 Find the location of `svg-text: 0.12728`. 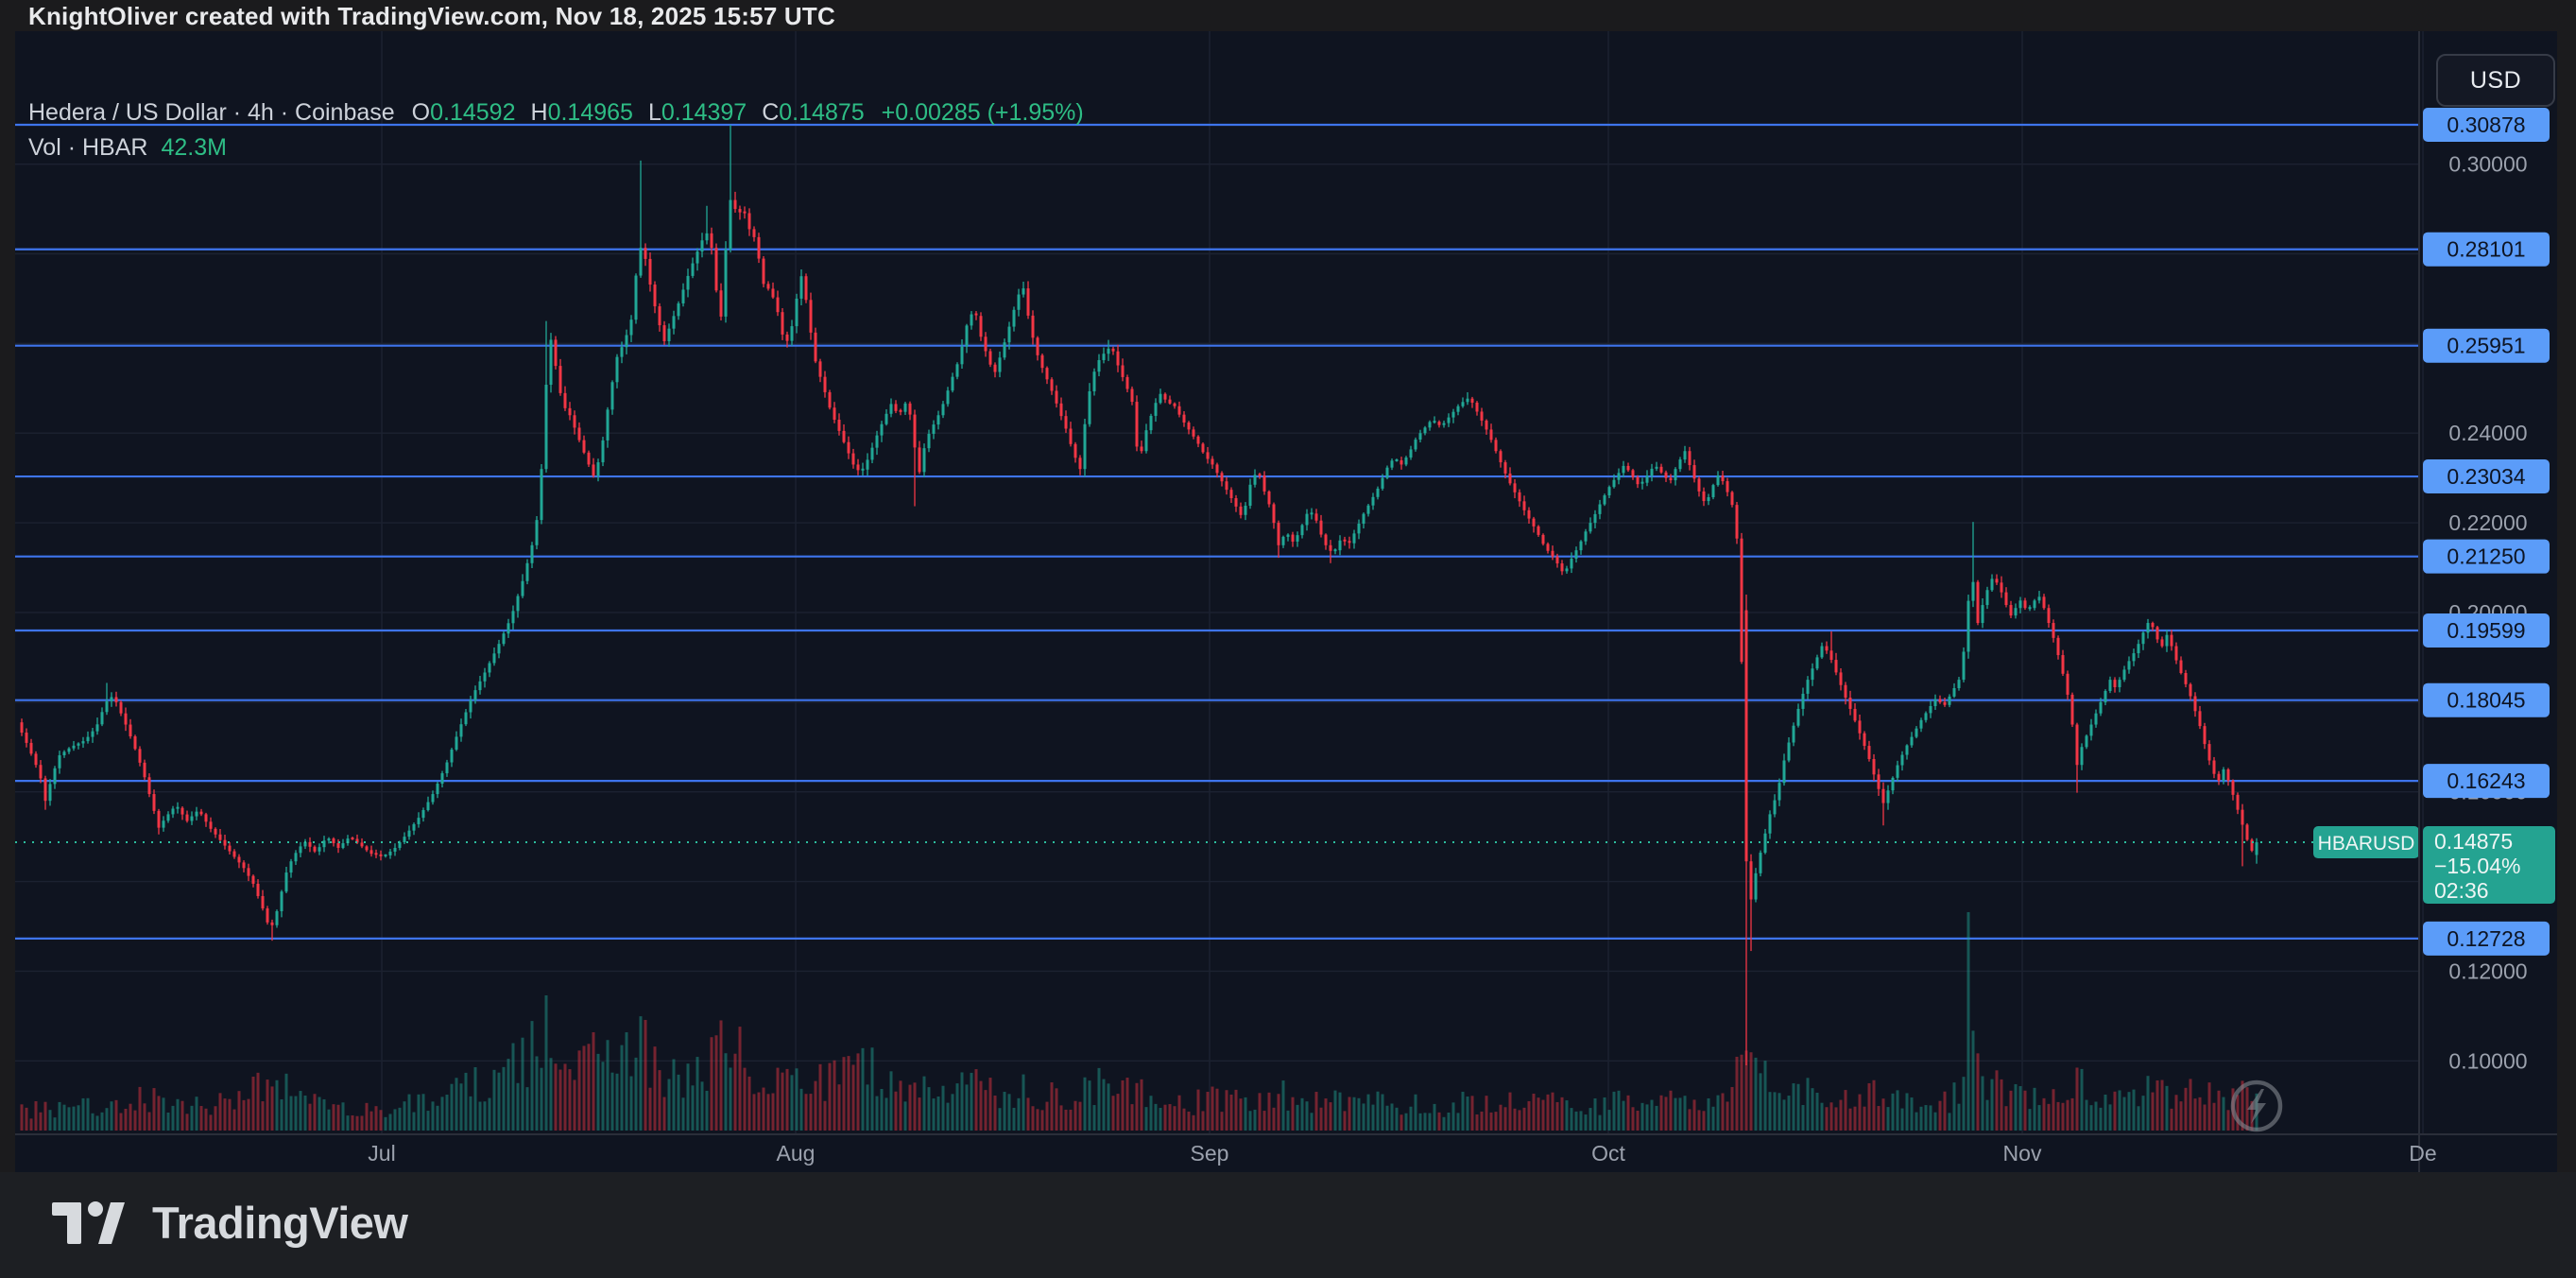

svg-text: 0.12728 is located at coordinates (2486, 938).